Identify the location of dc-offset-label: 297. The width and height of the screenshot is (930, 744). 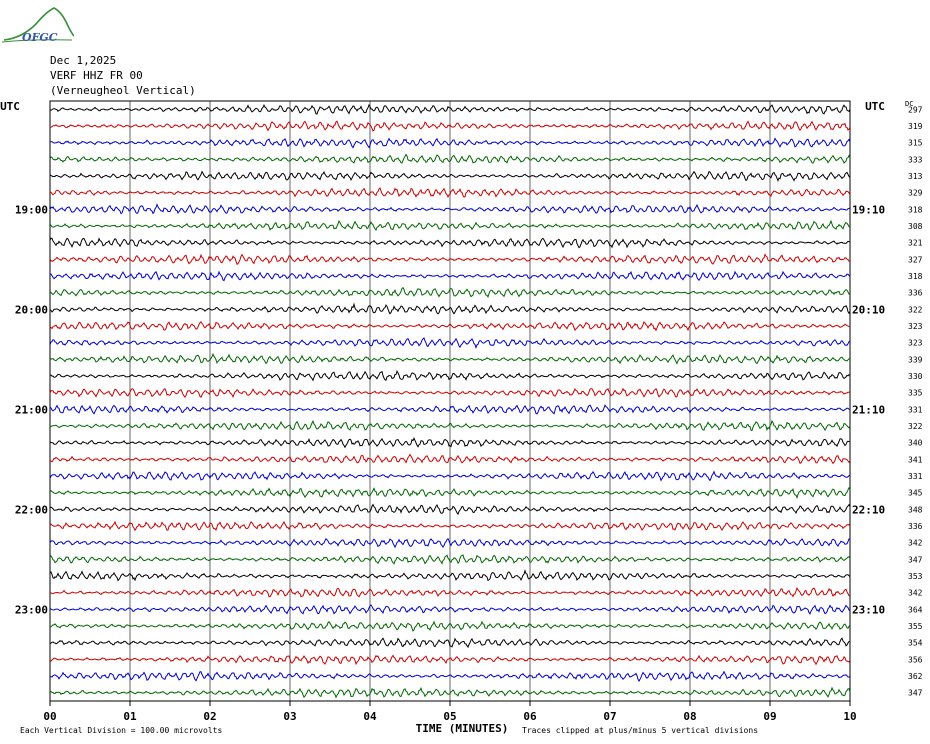
(915, 109).